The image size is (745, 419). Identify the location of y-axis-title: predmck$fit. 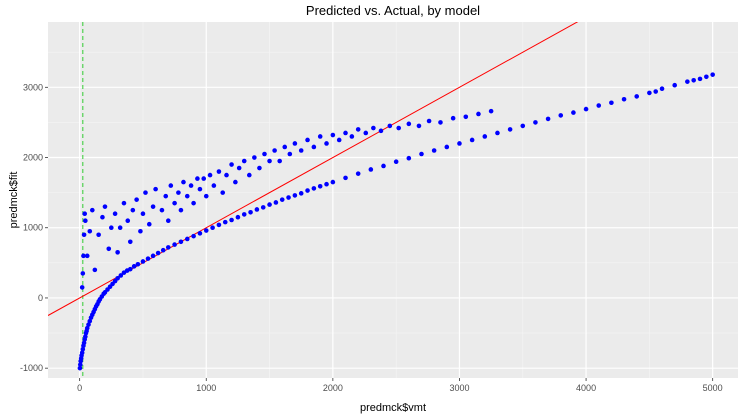
(14, 200).